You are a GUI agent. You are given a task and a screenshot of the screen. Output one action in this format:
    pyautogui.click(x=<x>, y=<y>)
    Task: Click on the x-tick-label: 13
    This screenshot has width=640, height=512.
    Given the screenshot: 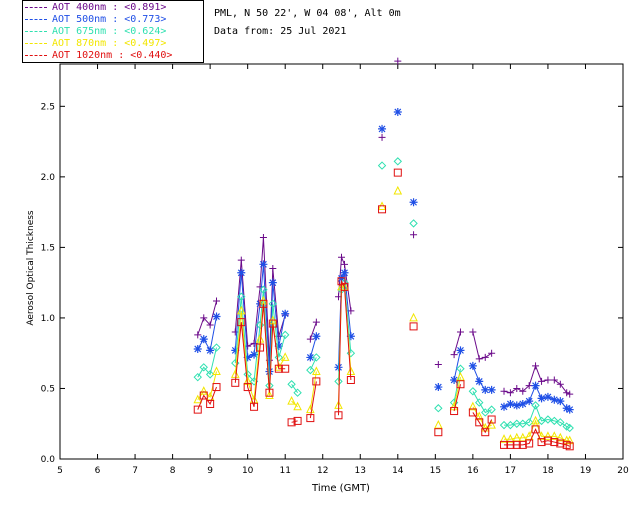 What is the action you would take?
    pyautogui.click(x=360, y=471)
    